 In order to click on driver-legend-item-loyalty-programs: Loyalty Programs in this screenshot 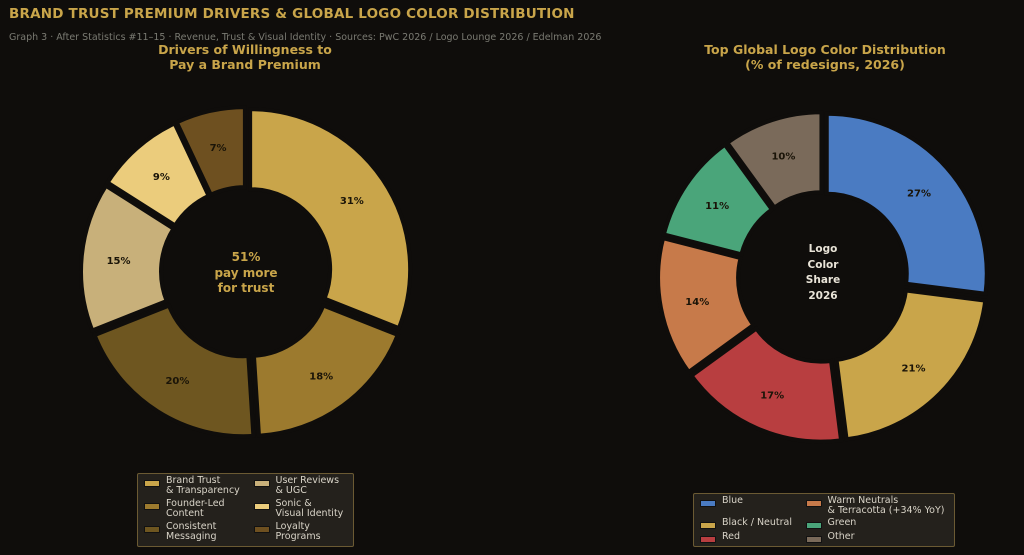, I will do `click(300, 532)`.